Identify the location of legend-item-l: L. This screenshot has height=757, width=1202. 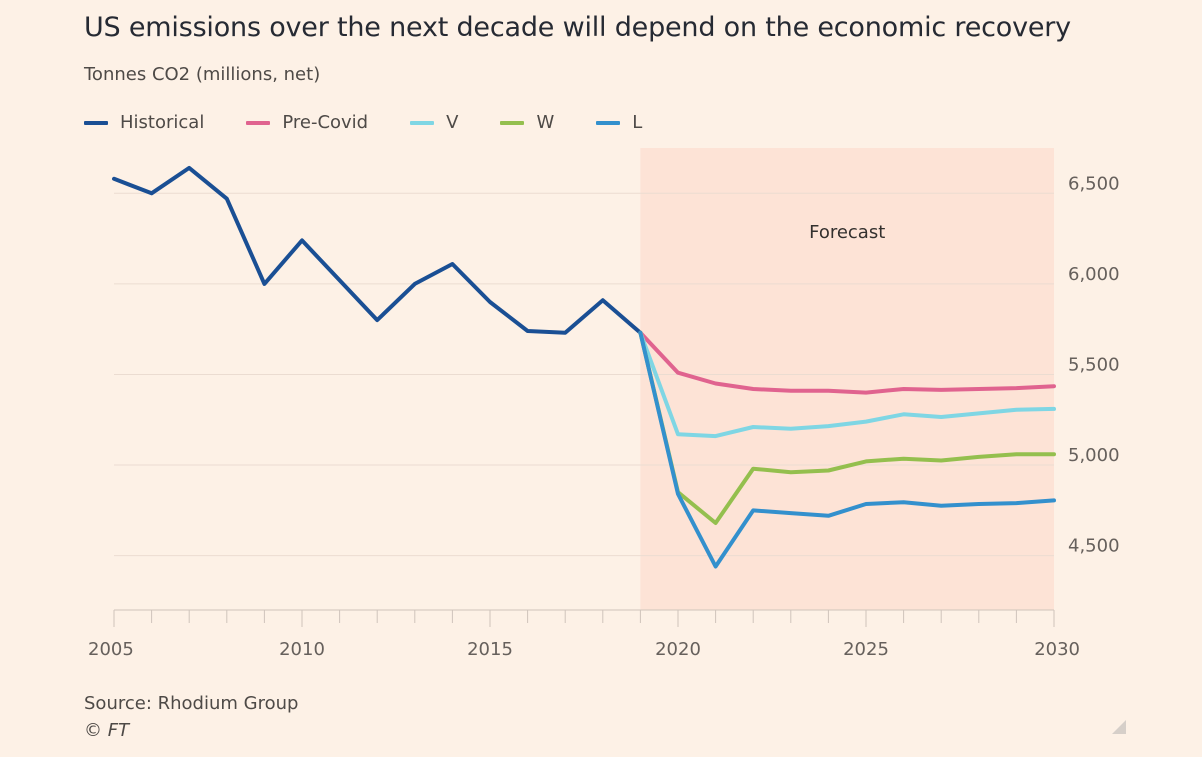
(619, 122).